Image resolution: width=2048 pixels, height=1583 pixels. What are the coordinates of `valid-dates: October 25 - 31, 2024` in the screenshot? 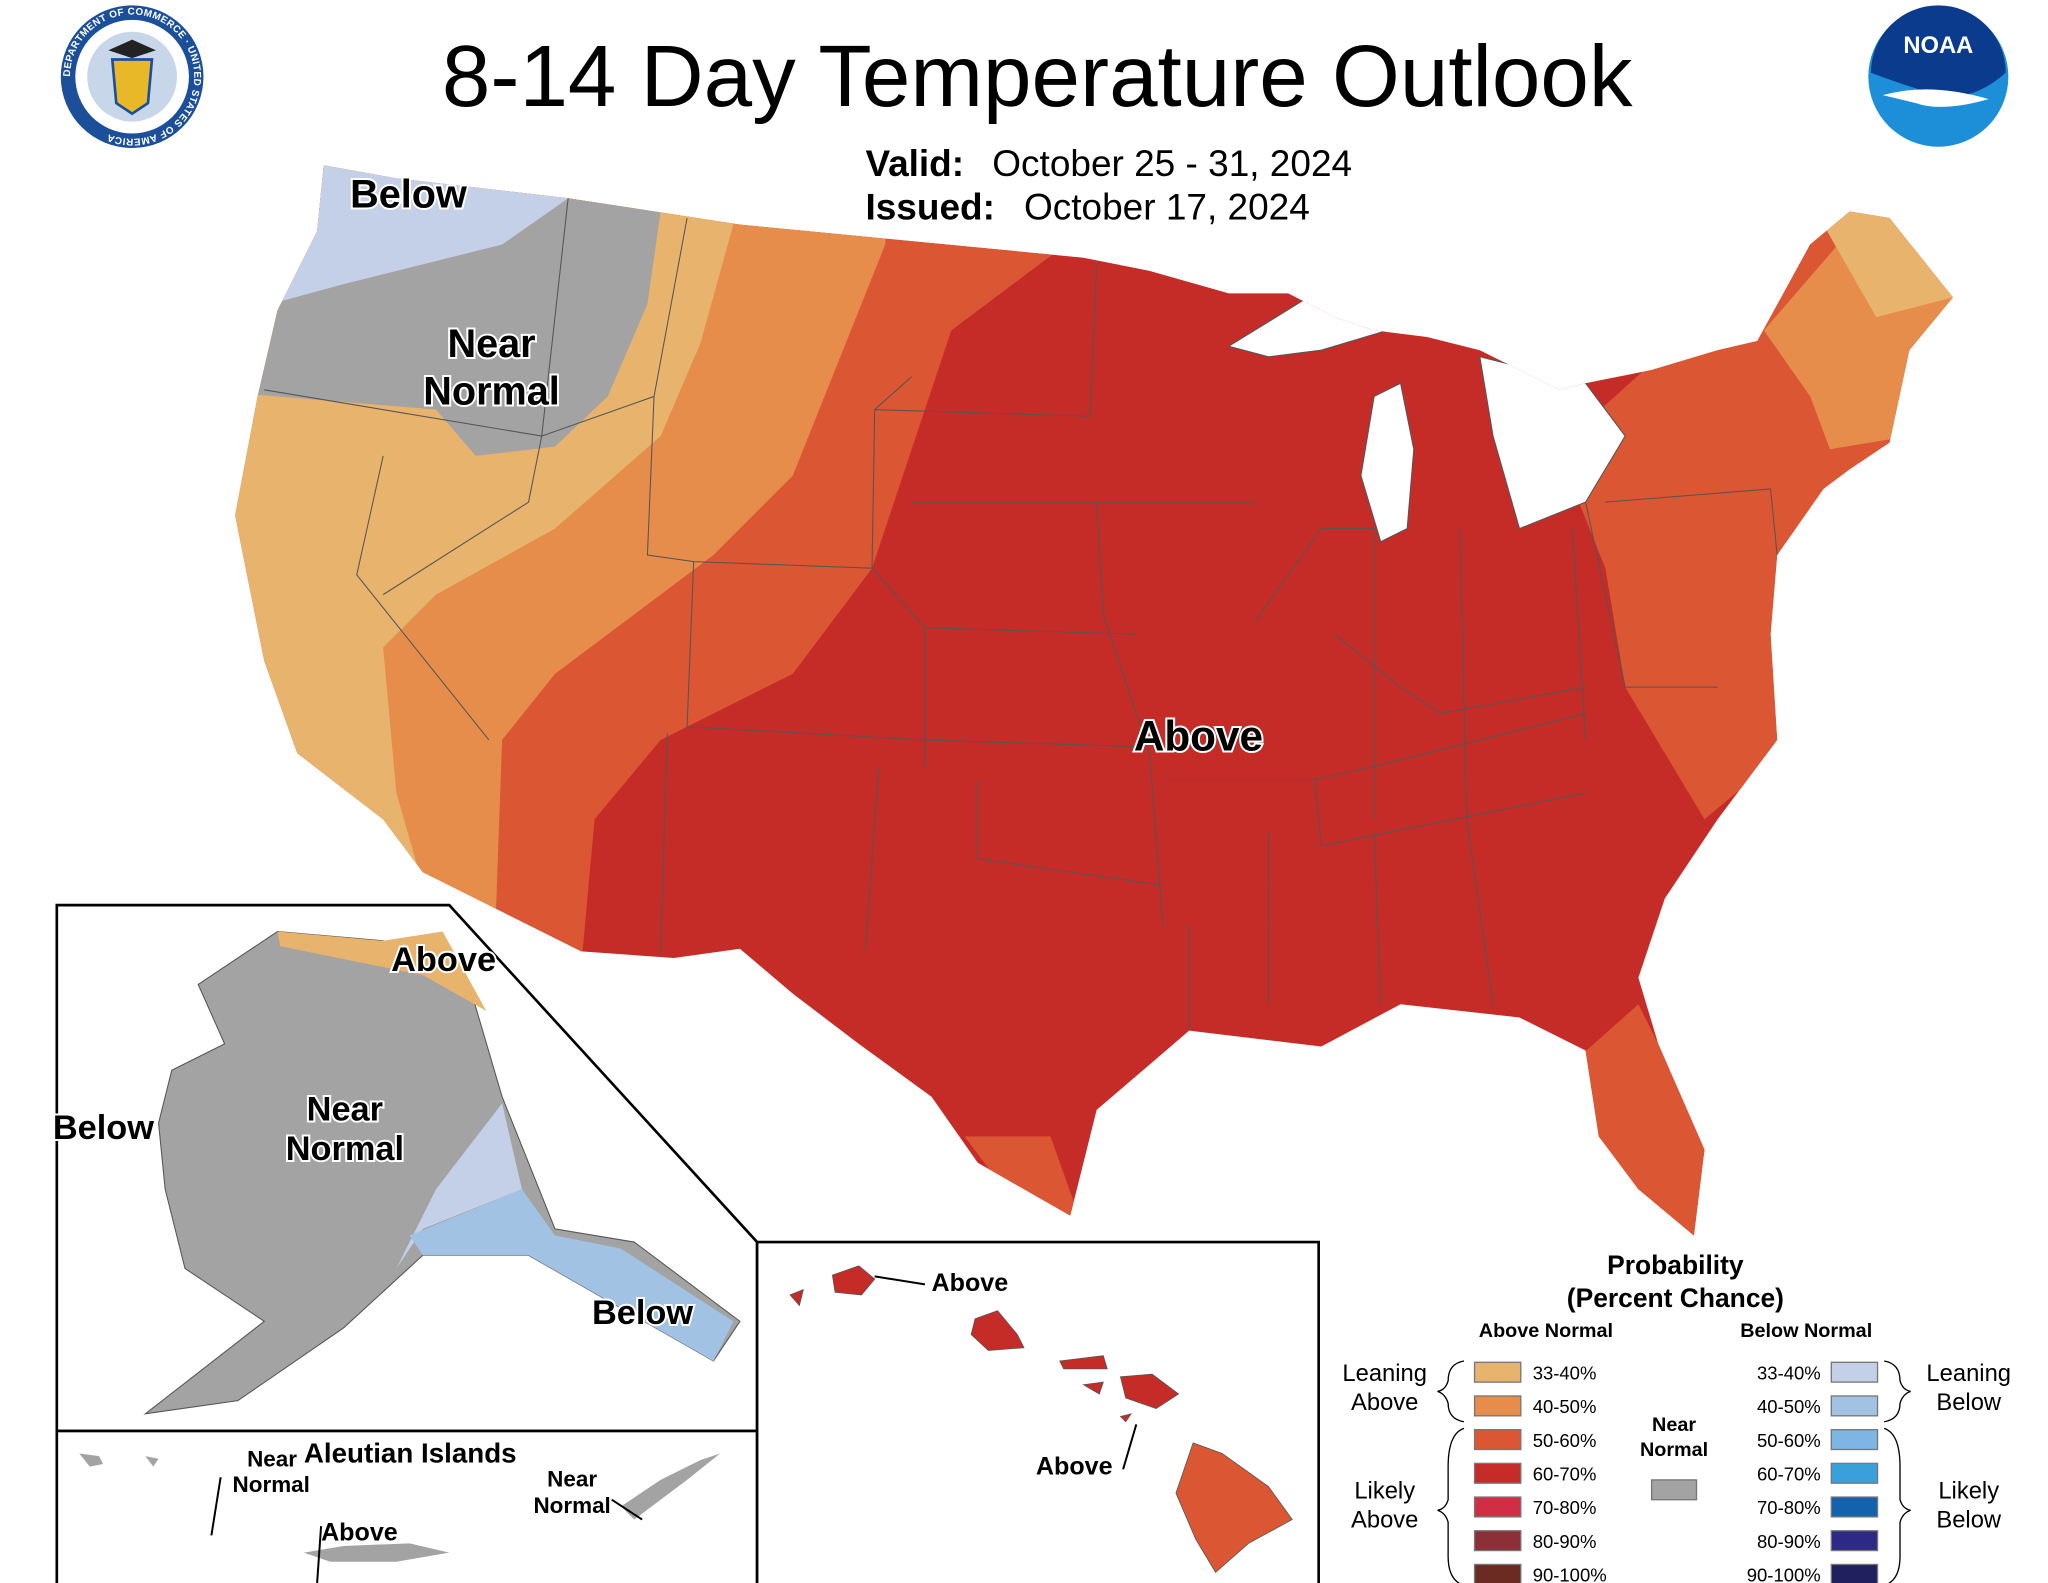 It's located at (1172, 163).